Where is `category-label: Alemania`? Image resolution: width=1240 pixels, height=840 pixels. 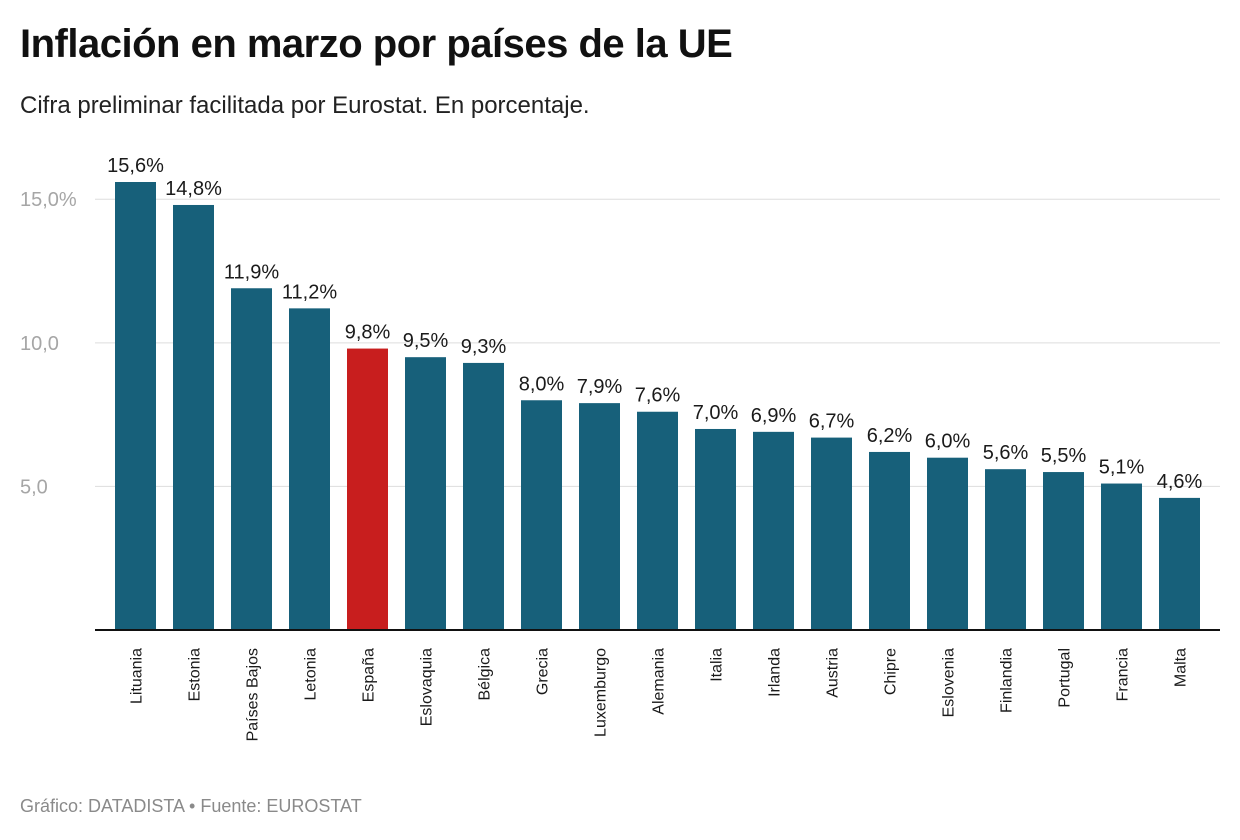 category-label: Alemania is located at coordinates (659, 681).